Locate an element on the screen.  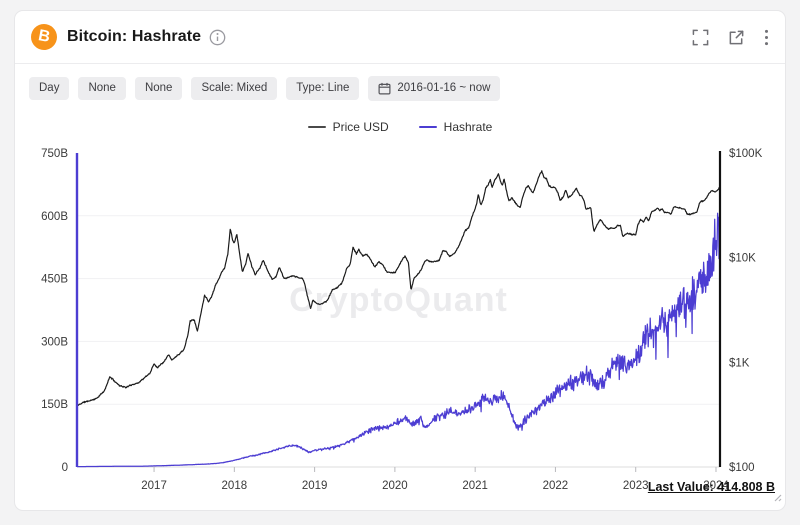
chart-legend: Price USD Hashrate is located at coordinates (400, 127).